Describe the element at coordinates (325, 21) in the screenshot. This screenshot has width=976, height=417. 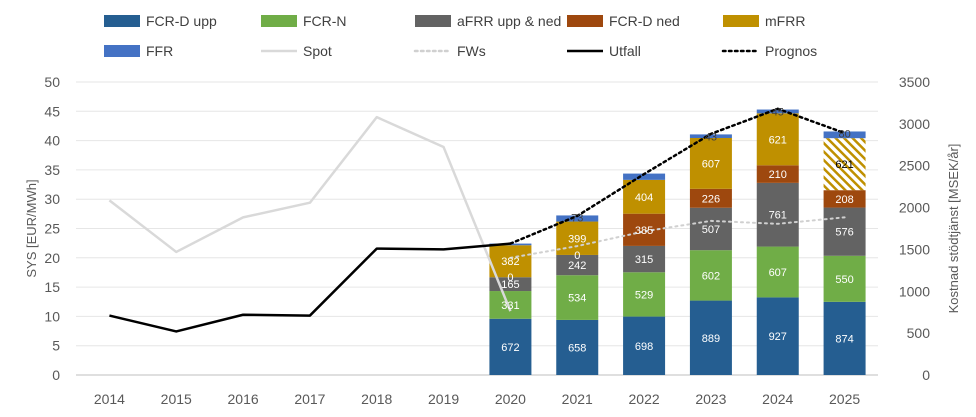
I see `legend-label-fcr-n: FCR-N` at that location.